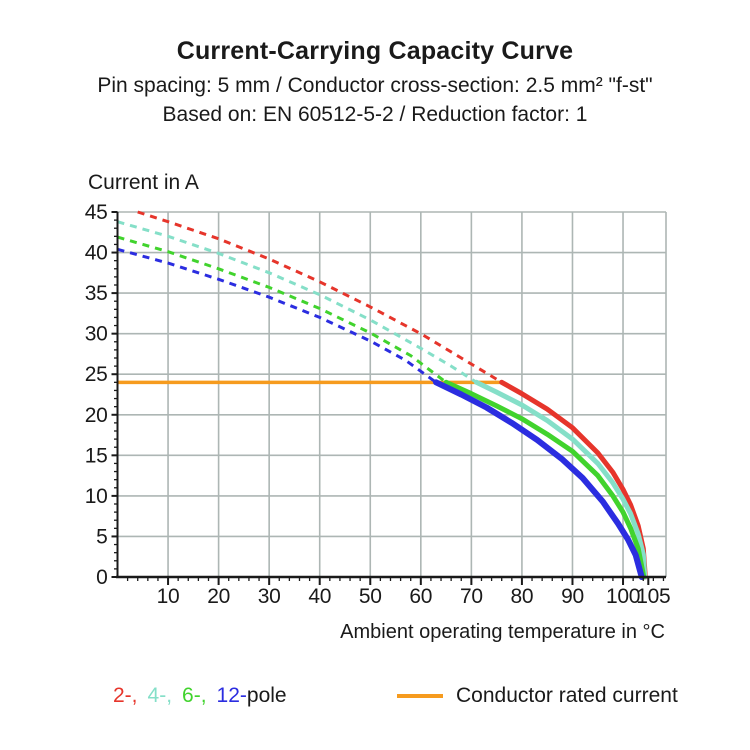 This screenshot has width=750, height=750. Describe the element at coordinates (567, 695) in the screenshot. I see `rated-current-label: Conductor rated current` at that location.